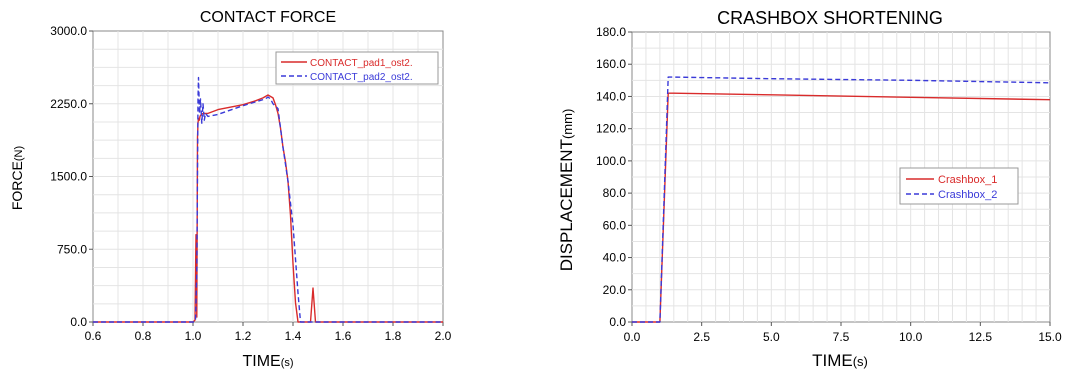  Describe the element at coordinates (361, 63) in the screenshot. I see `legend-label-1: CONTACT_pad1_ost2.` at that location.